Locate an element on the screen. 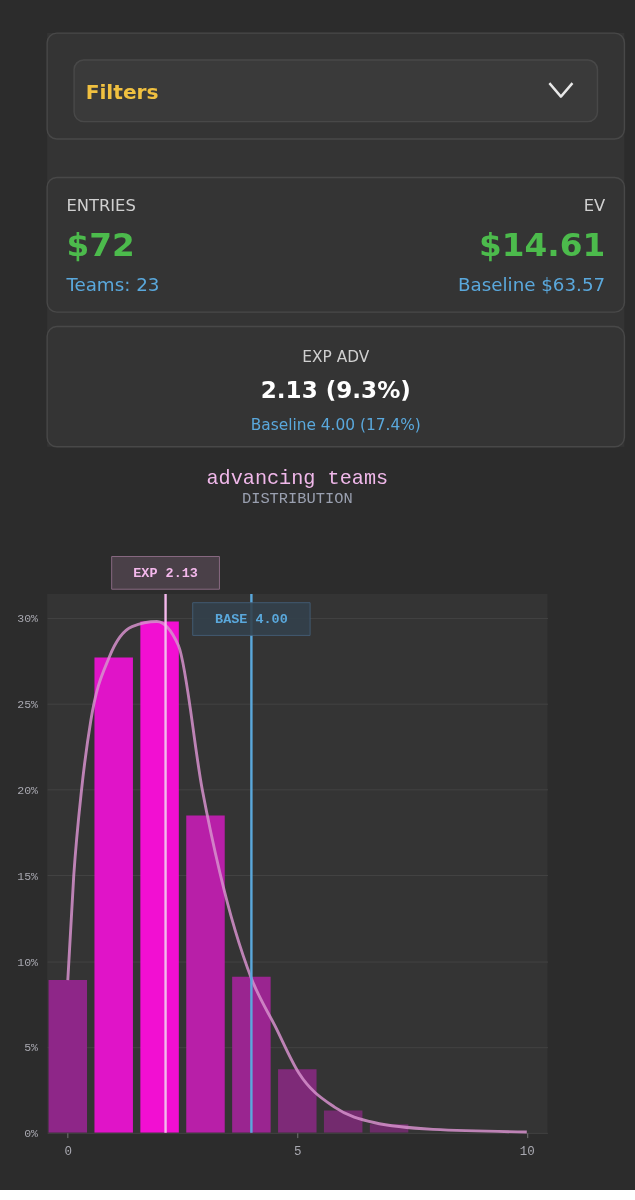  chart-subtitle: DISTRIBUTION is located at coordinates (297, 499).